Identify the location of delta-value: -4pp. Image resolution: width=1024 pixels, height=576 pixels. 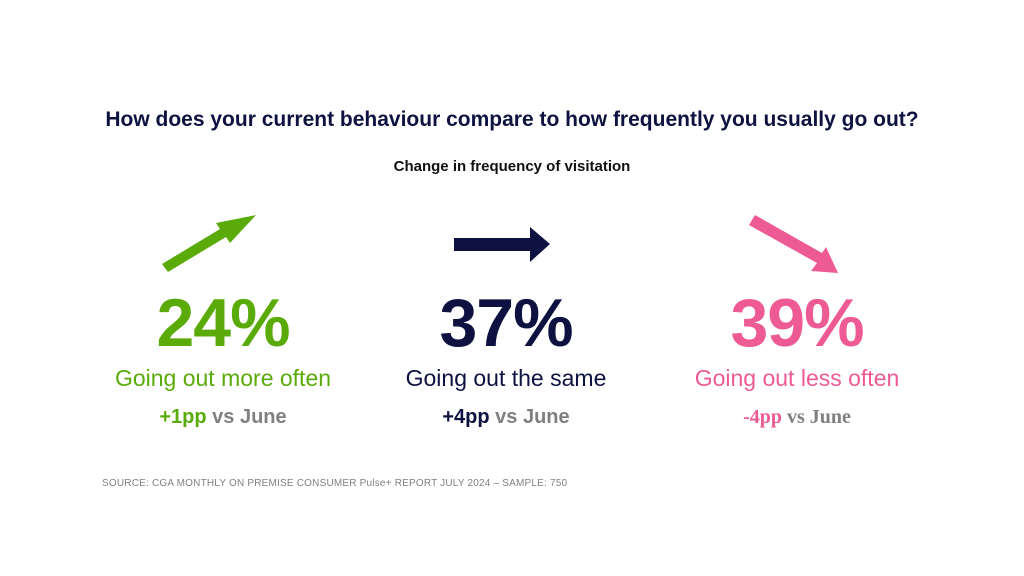
(762, 417).